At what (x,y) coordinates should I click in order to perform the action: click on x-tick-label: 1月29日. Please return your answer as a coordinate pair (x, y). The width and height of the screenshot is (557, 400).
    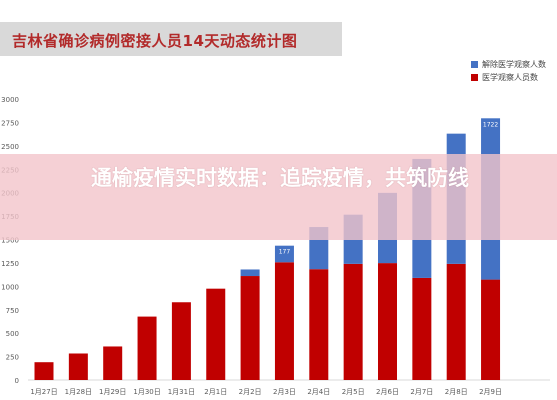
    Looking at the image, I should click on (112, 392).